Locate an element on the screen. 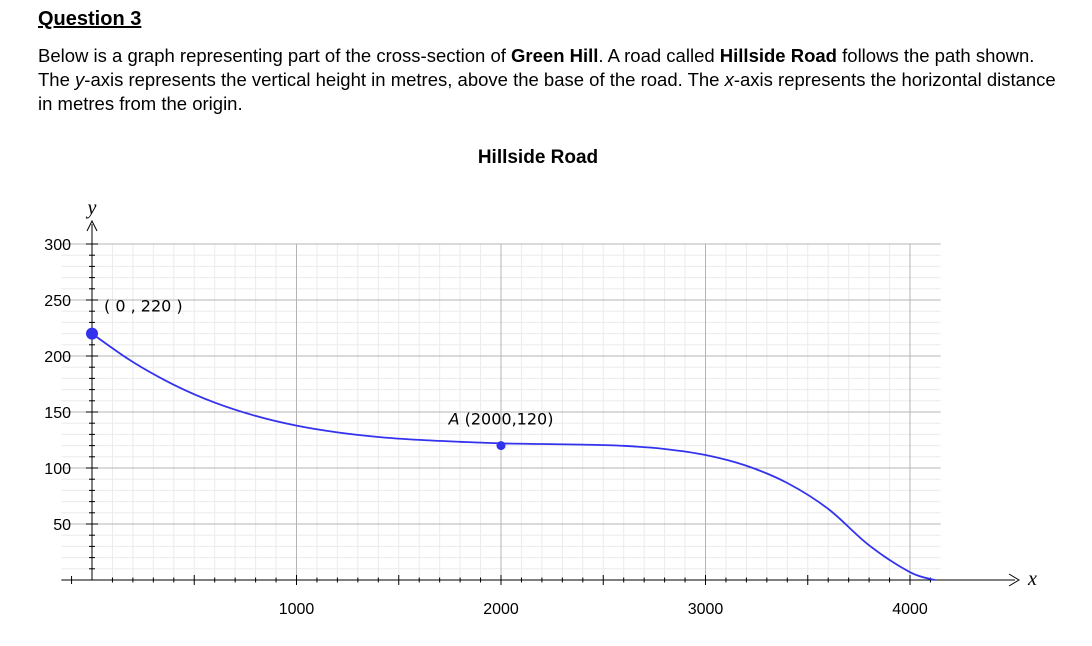 The width and height of the screenshot is (1092, 646). x-axis-label: x is located at coordinates (1032, 579).